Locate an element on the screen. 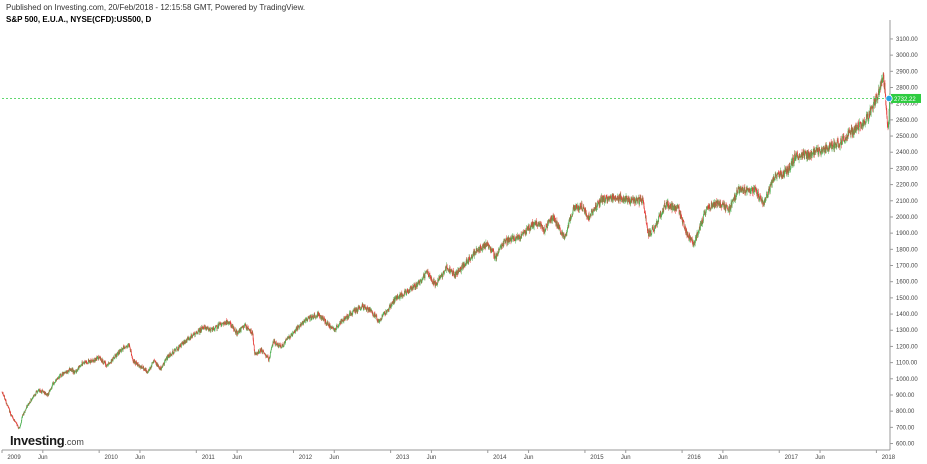  last-price-badge is located at coordinates (906, 98).